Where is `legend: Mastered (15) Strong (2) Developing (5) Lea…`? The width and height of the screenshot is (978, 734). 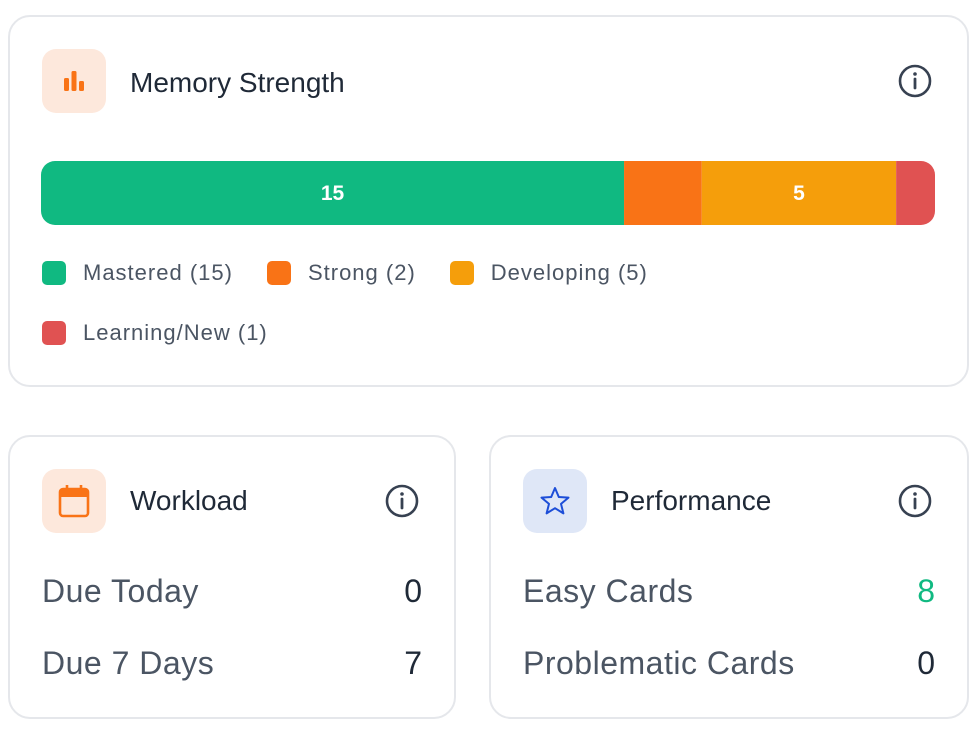
legend: Mastered (15) Strong (2) Developing (5) Lea… is located at coordinates (392, 302).